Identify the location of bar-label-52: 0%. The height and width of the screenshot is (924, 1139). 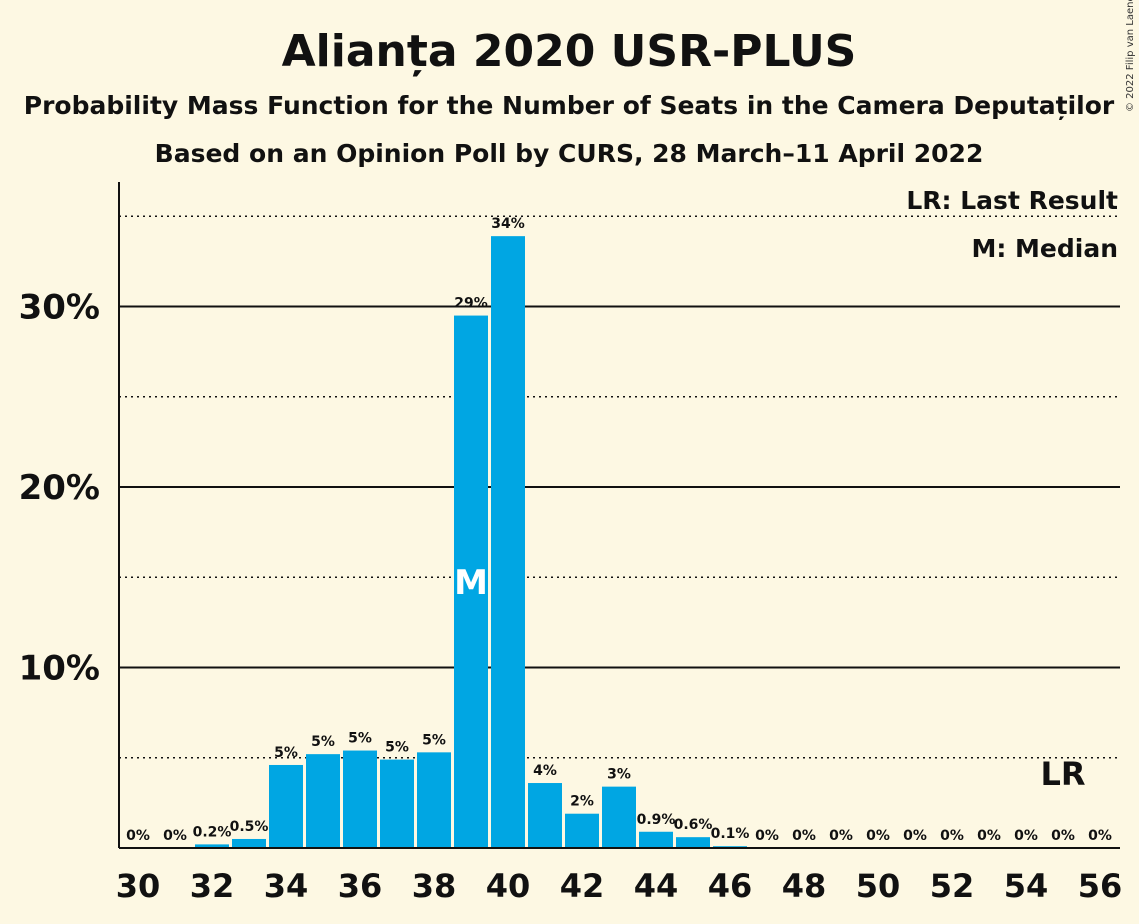
(952, 836).